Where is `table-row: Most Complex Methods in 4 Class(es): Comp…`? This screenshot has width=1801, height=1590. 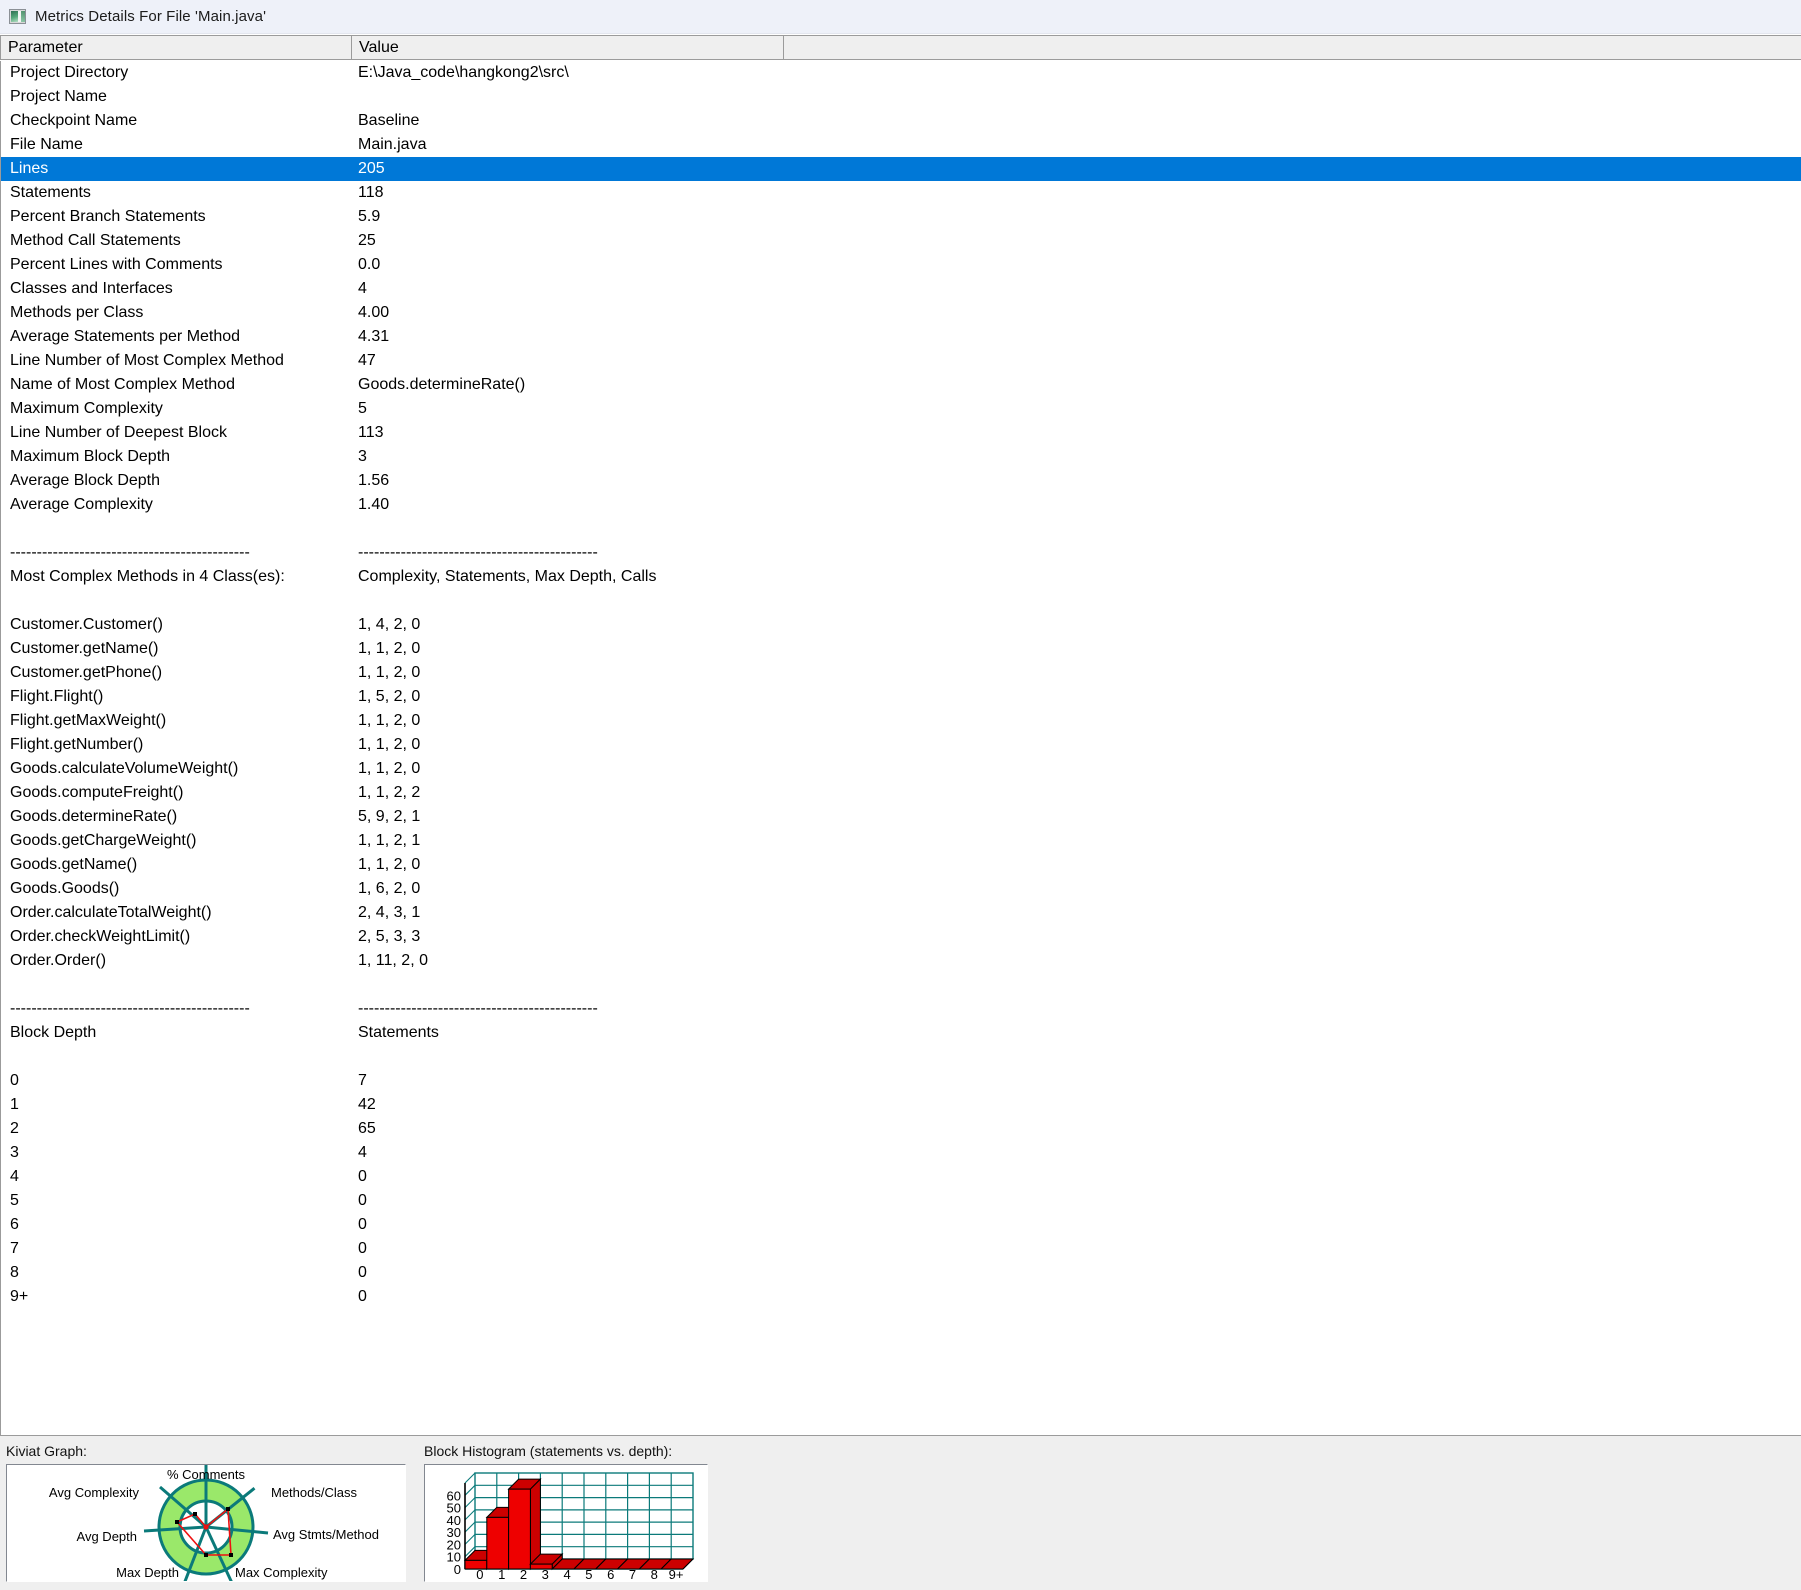
table-row: Most Complex Methods in 4 Class(es): Comp… is located at coordinates (901, 577).